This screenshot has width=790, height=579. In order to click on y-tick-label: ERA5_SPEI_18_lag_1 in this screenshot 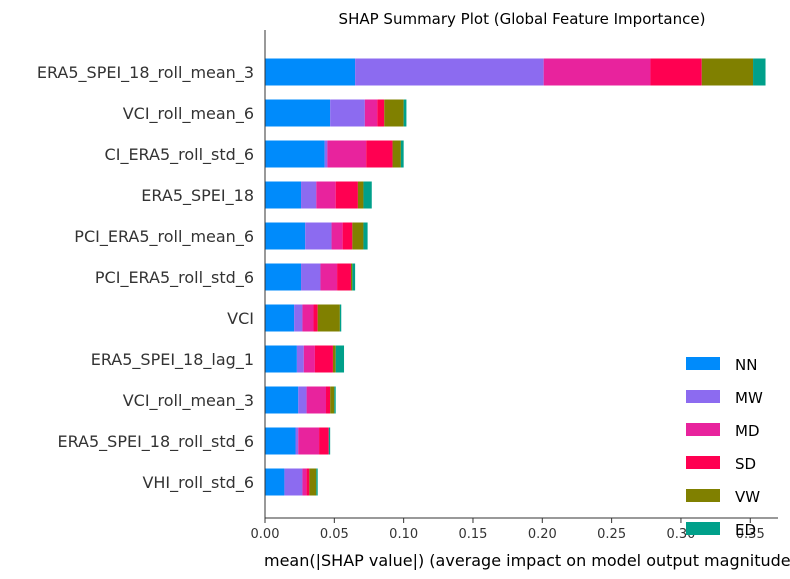, I will do `click(172, 360)`.